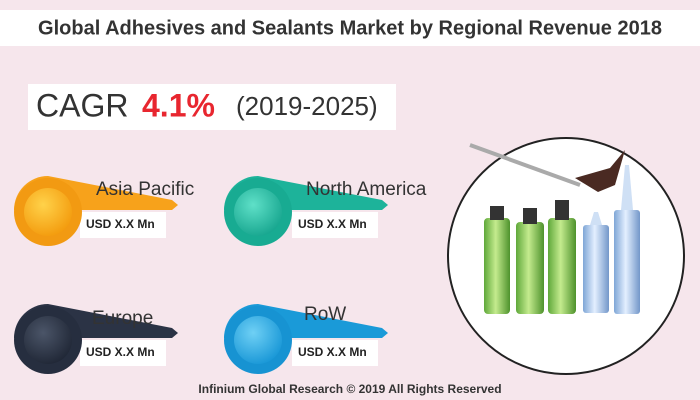 The width and height of the screenshot is (700, 400). What do you see at coordinates (366, 189) in the screenshot?
I see `region-name: North America` at bounding box center [366, 189].